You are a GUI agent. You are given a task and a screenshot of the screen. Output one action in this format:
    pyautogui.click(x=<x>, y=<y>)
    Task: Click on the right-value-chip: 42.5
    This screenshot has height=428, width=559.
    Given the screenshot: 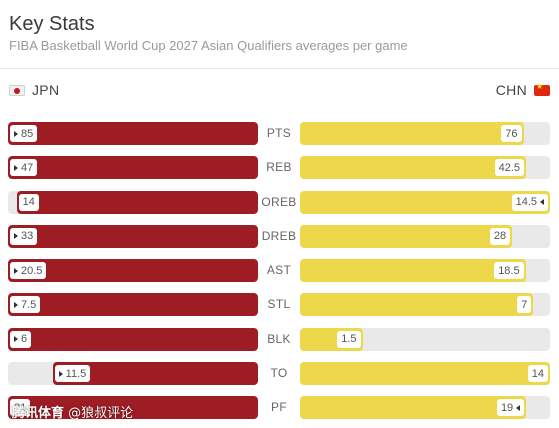 What is the action you would take?
    pyautogui.click(x=509, y=168)
    